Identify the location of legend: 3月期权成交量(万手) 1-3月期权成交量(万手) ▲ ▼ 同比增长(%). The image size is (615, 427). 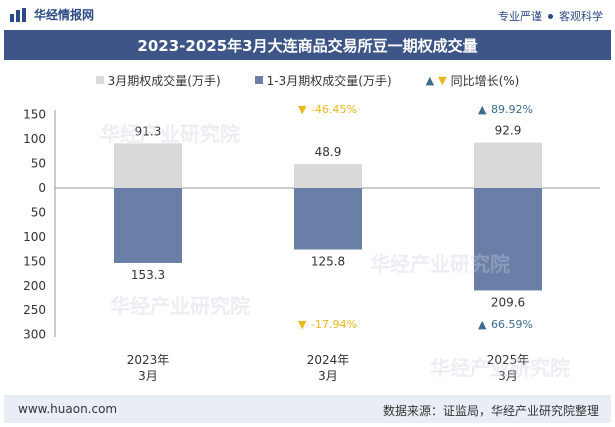
(307, 80).